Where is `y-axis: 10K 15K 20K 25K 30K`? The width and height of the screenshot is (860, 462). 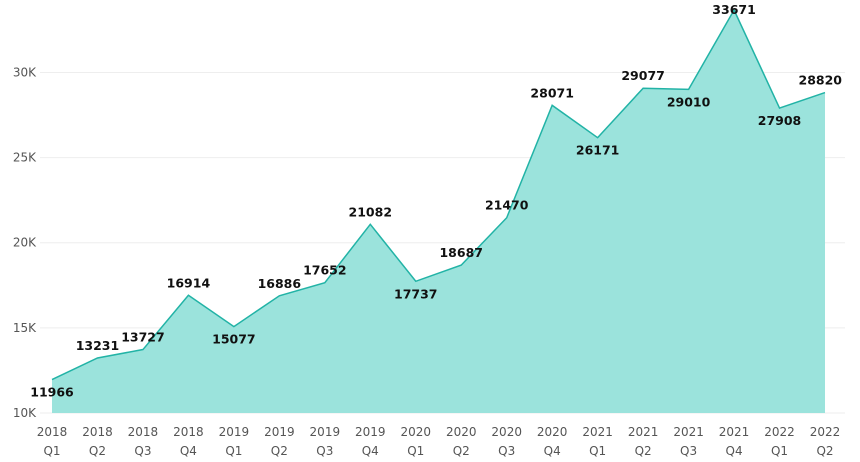 y-axis: 10K 15K 20K 25K 30K is located at coordinates (25, 242).